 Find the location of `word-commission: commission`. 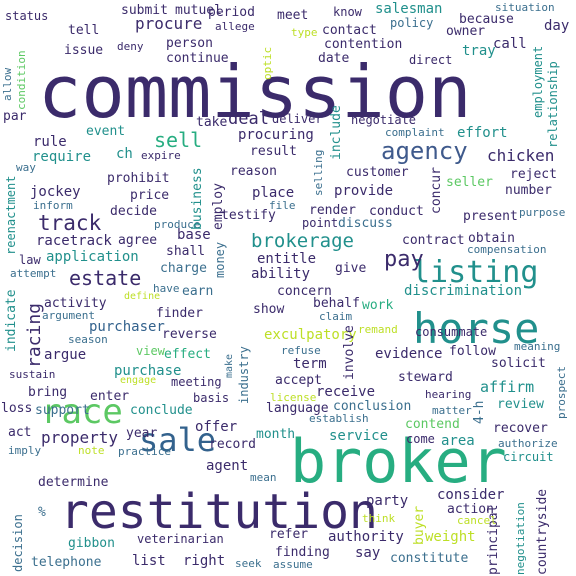

word-commission: commission is located at coordinates (255, 92).